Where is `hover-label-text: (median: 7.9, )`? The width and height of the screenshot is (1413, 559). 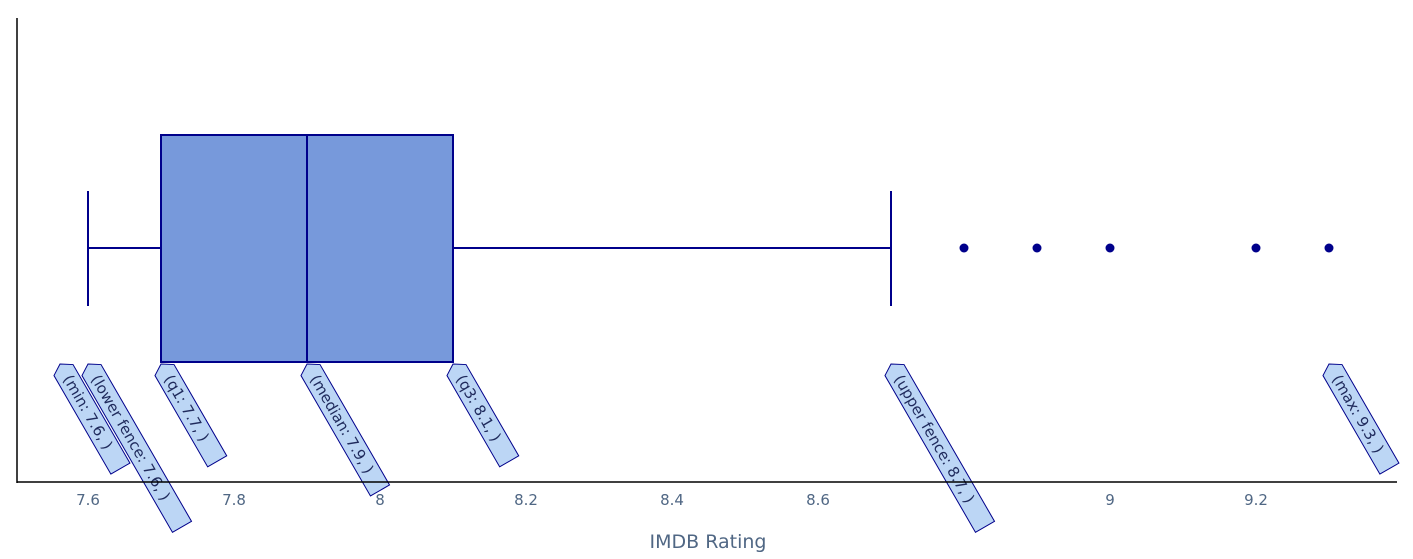 hover-label-text: (median: 7.9, ) is located at coordinates (341, 424).